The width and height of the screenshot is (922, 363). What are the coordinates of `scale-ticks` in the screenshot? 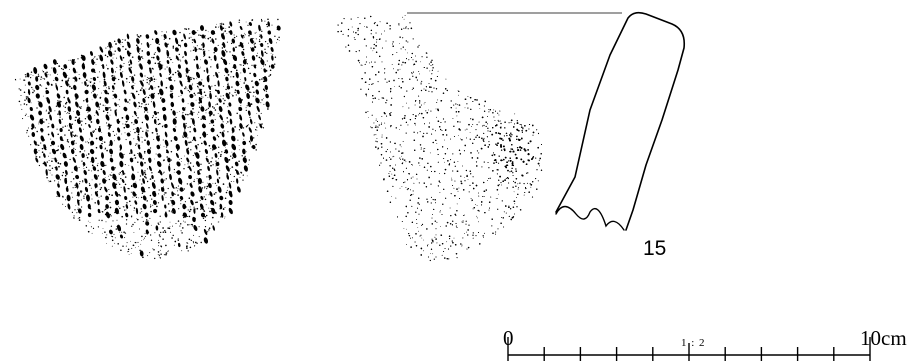 It's located at (689, 349).